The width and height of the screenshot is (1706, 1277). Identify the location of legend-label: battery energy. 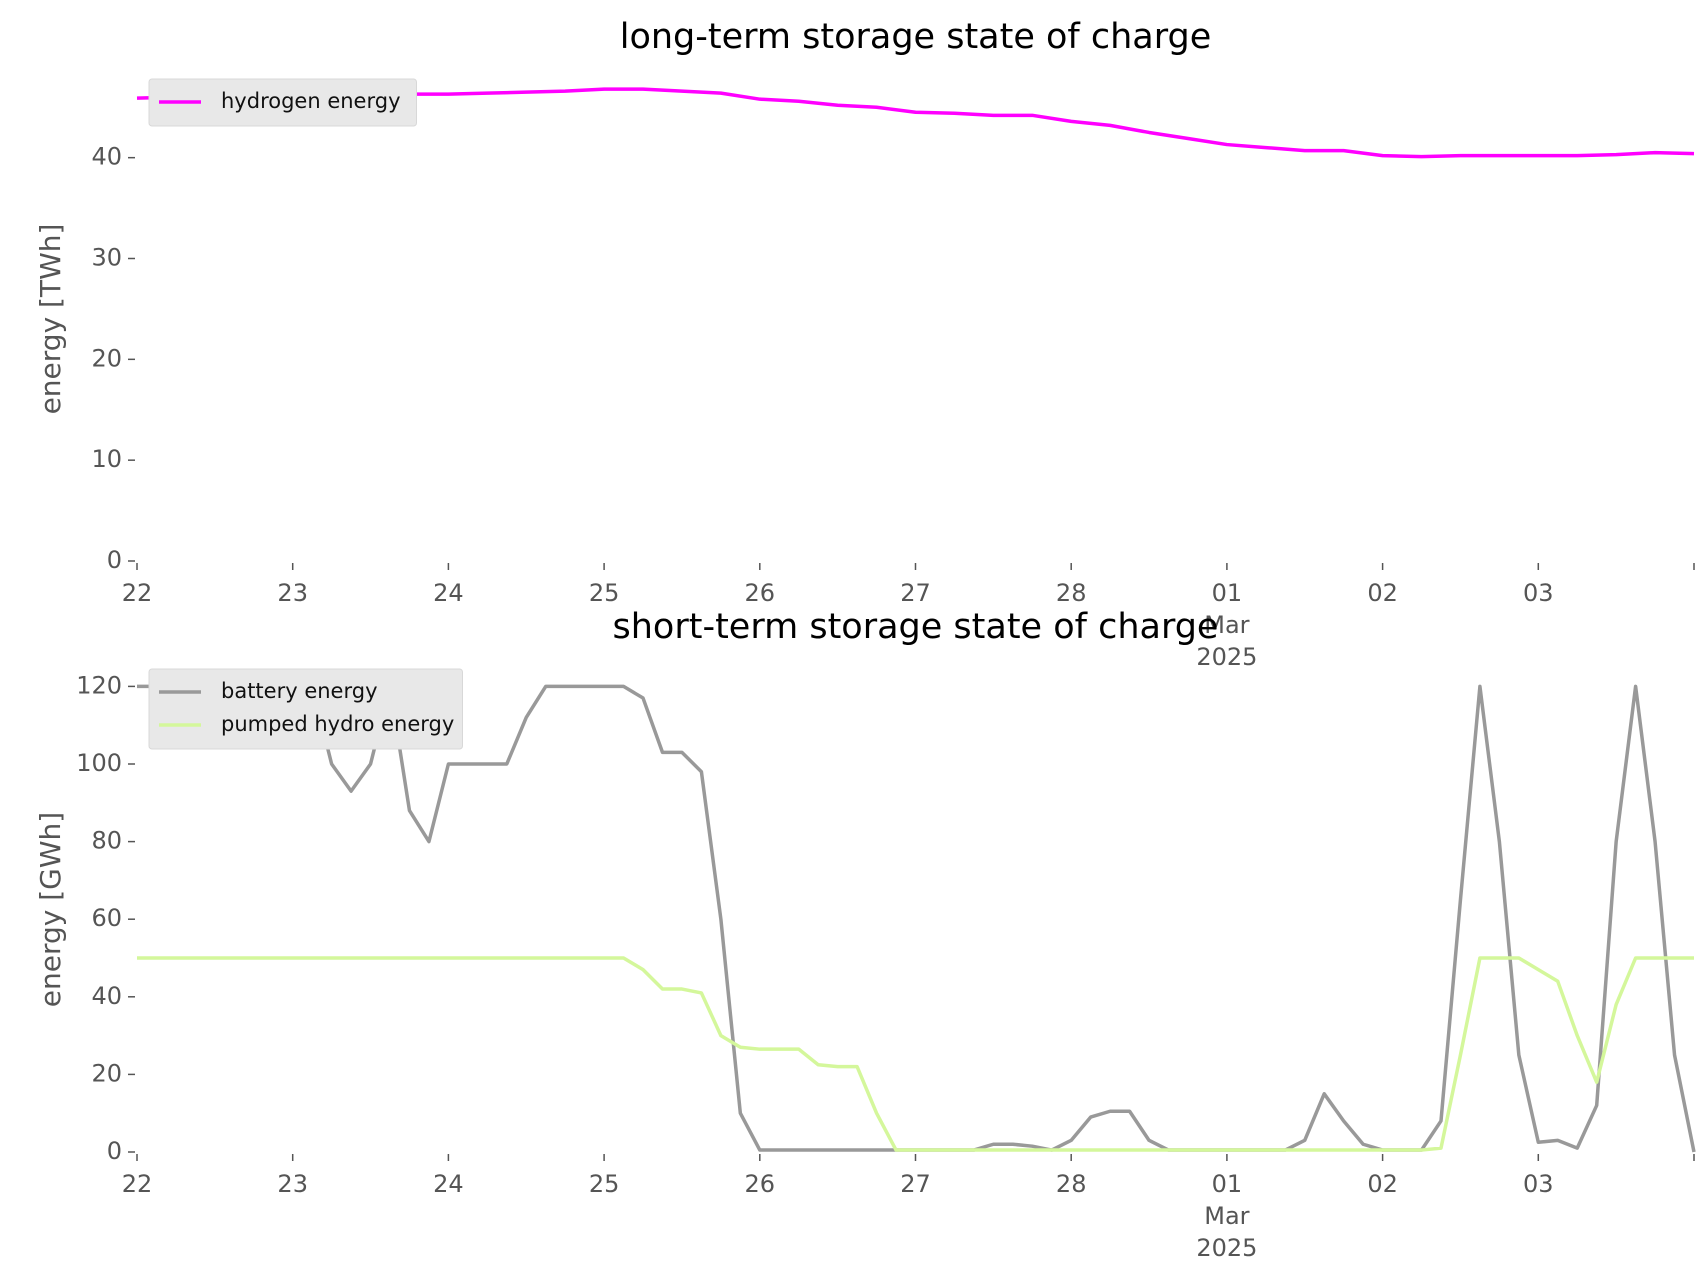
(299, 691).